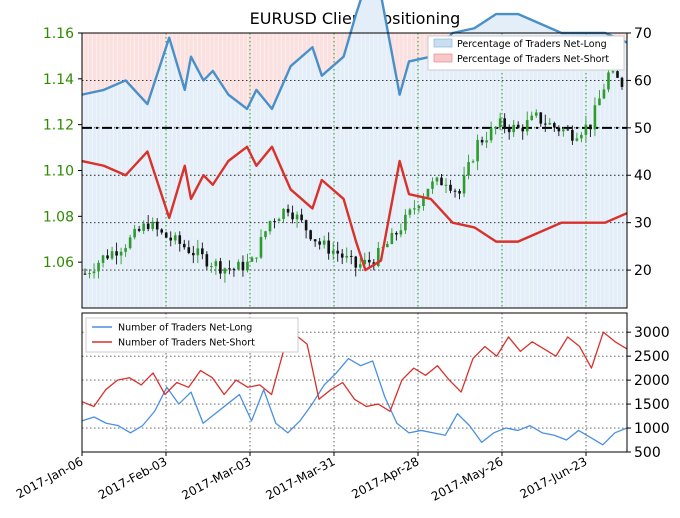 This screenshot has width=680, height=518. Describe the element at coordinates (643, 176) in the screenshot. I see `right-tick-label: 40` at that location.